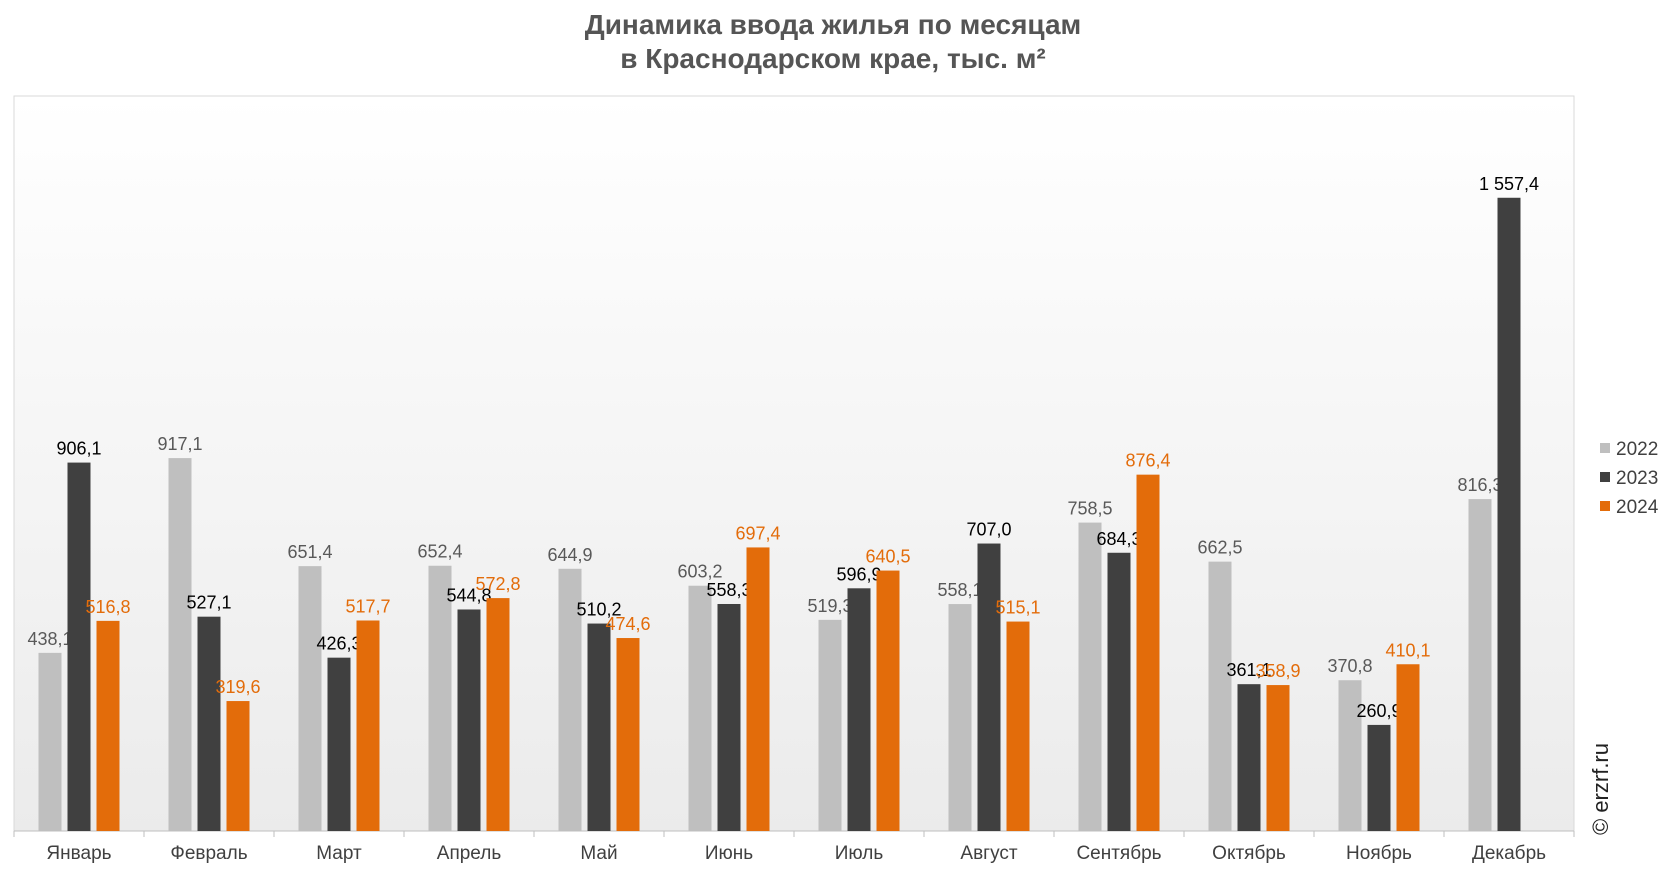  I want to click on data-label-2024: 640,5, so click(887, 557).